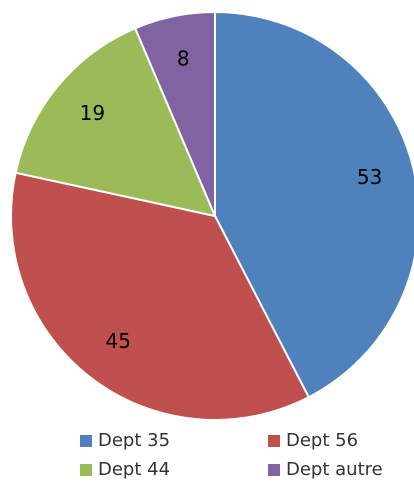 The height and width of the screenshot is (494, 414). I want to click on legend-label: Dept 56, so click(322, 440).